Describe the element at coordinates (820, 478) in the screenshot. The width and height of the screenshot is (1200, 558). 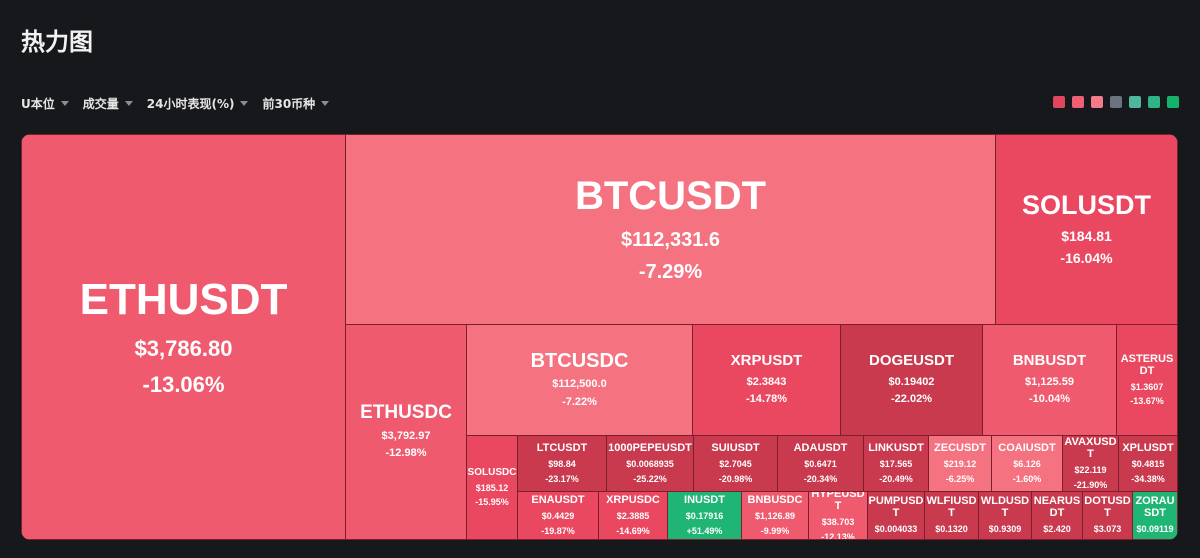
I see `tile-change: -20.34%` at that location.